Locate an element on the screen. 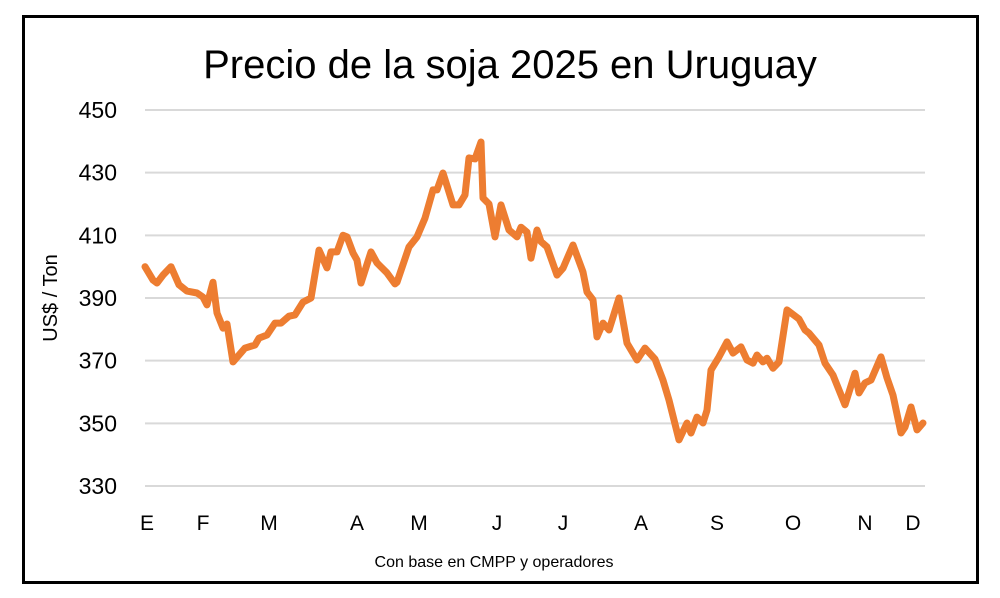 The width and height of the screenshot is (1000, 598). x-tick-label: E is located at coordinates (147, 523).